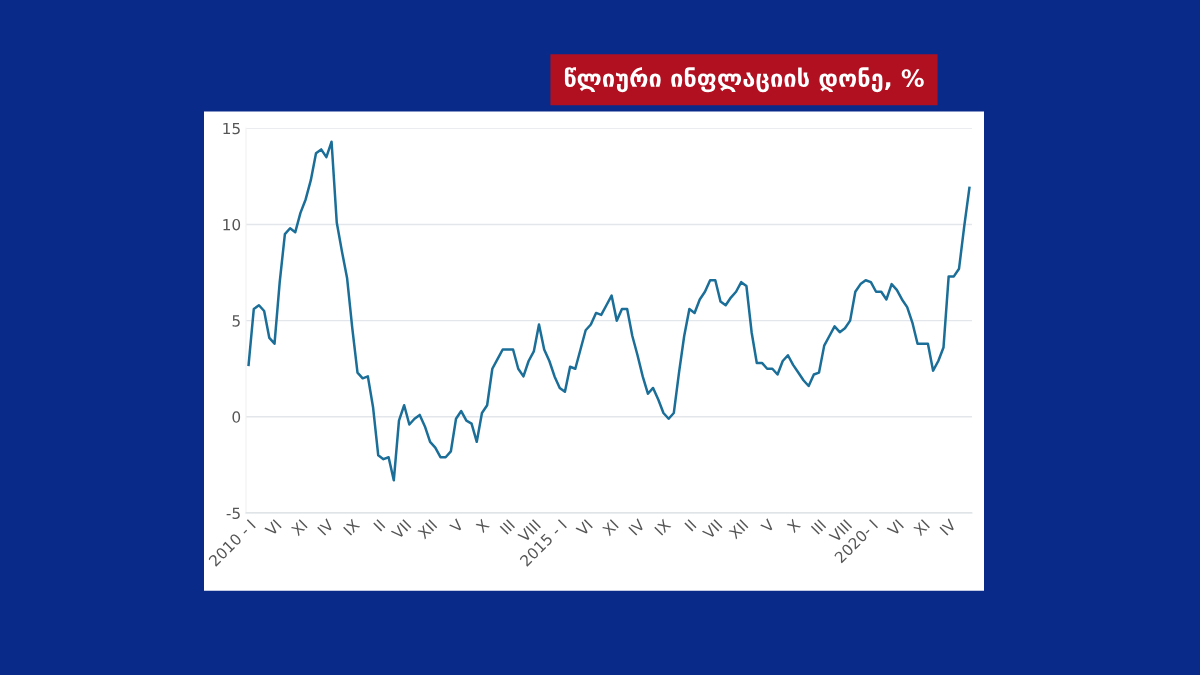 The image size is (1200, 675). Describe the element at coordinates (231, 128) in the screenshot. I see `y-tick-label: 15` at that location.